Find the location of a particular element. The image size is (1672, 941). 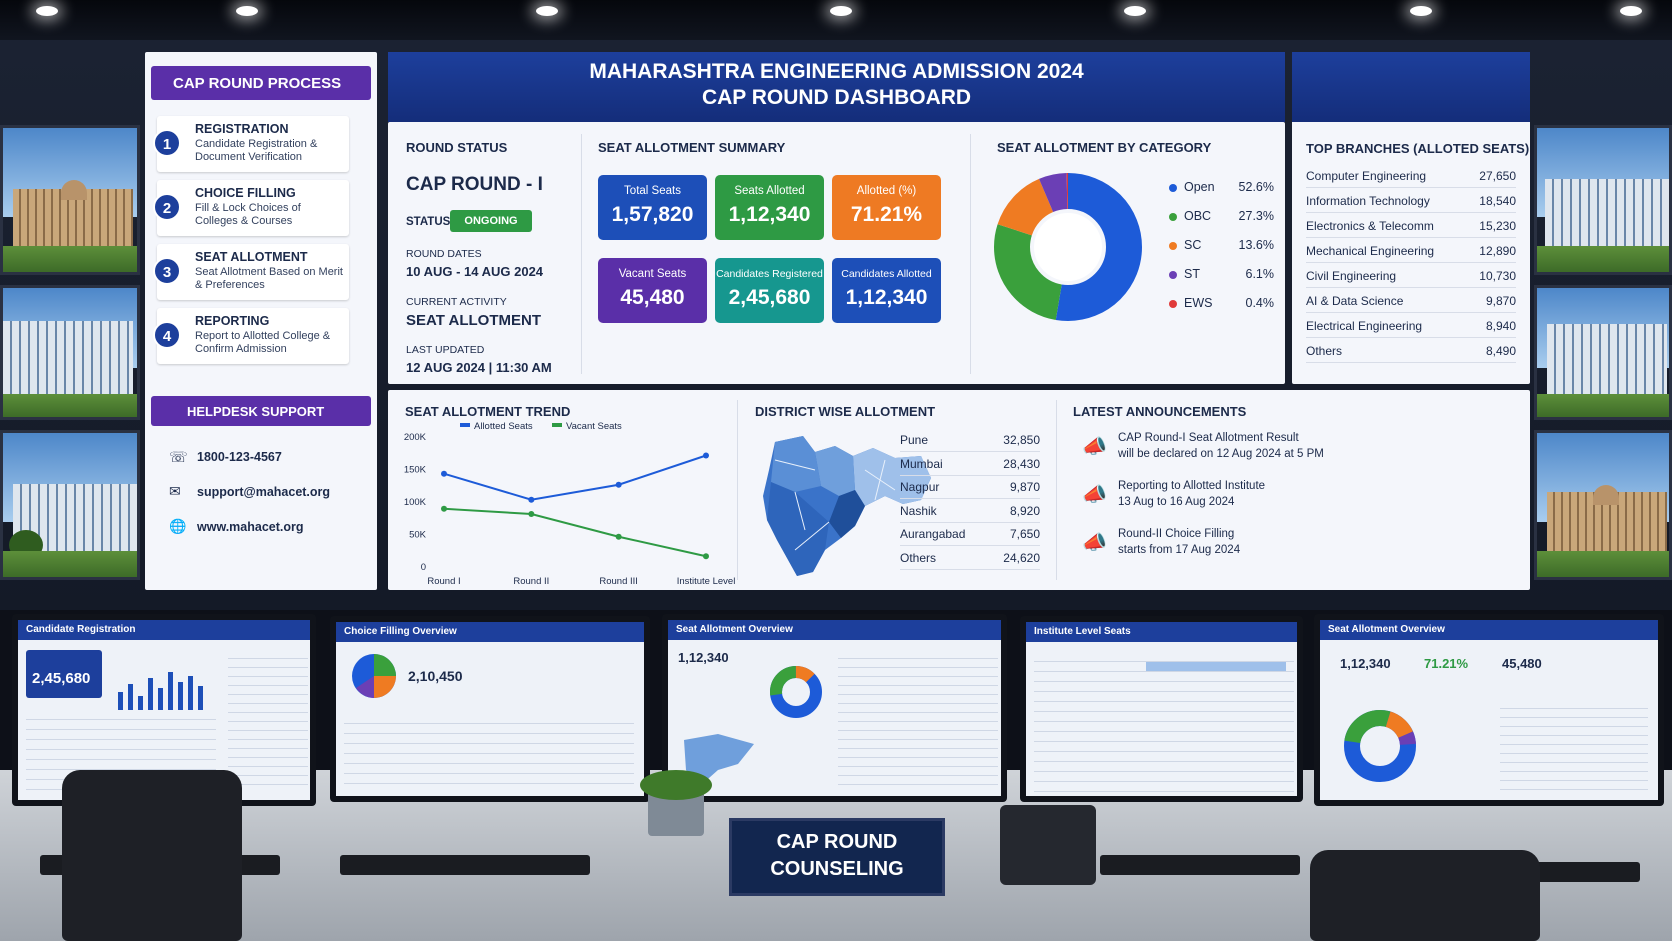

branch-value: 9,870 is located at coordinates (1500, 301).